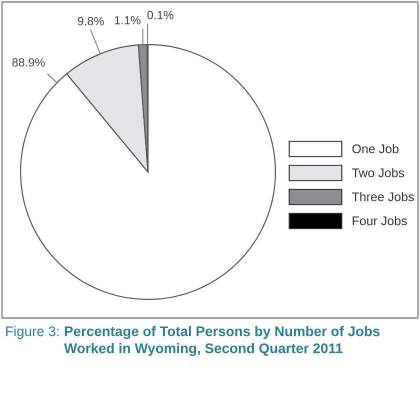  Describe the element at coordinates (375, 149) in the screenshot. I see `slice-label: One Job` at that location.